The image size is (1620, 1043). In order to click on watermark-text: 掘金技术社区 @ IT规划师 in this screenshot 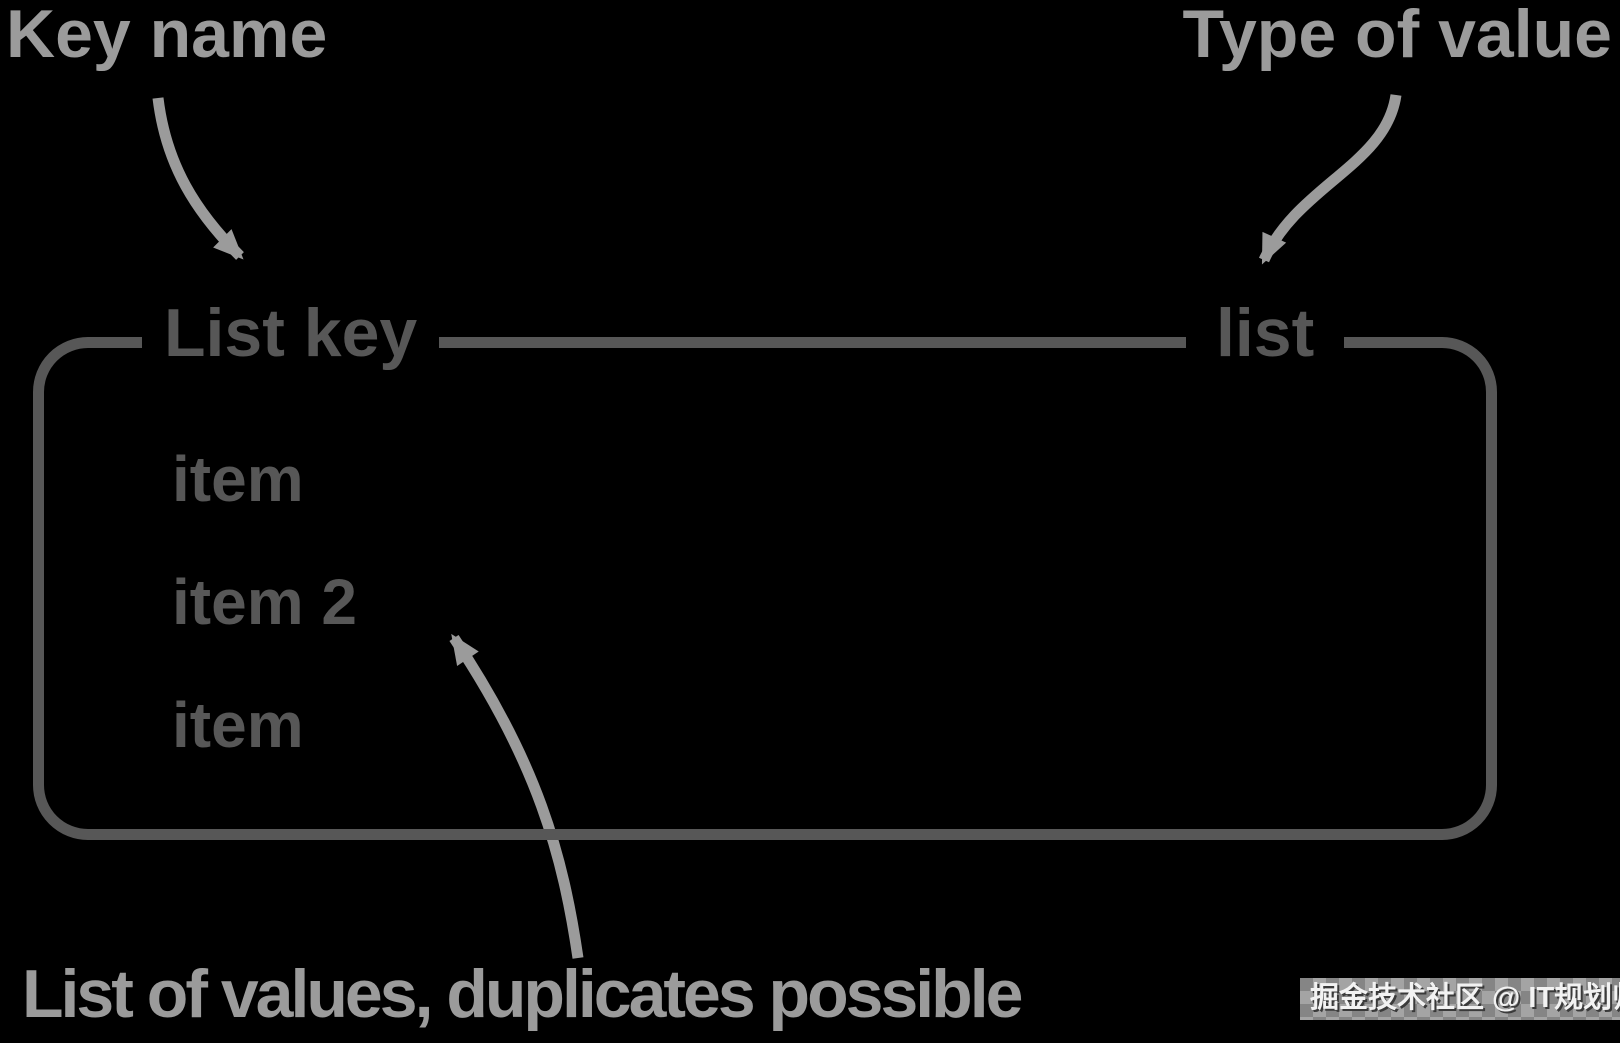, I will do `click(1465, 998)`.